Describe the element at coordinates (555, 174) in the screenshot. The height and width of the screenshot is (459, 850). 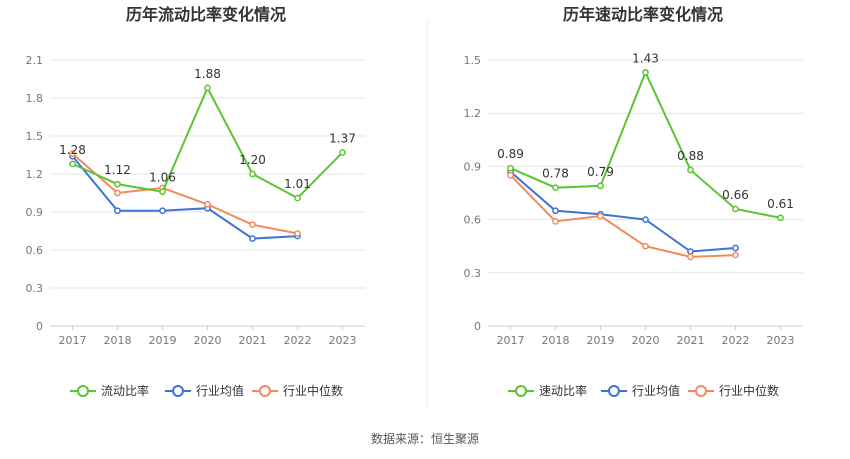
I see `data-label: 0.78` at that location.